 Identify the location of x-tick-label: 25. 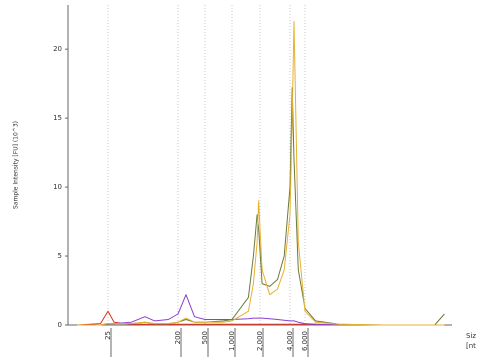
(108, 335).